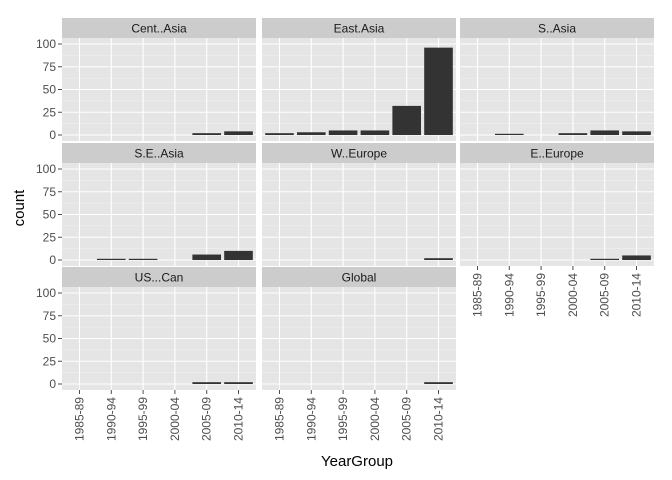 The height and width of the screenshot is (480, 672). I want to click on bar-s--asia-2005-09, so click(605, 132).